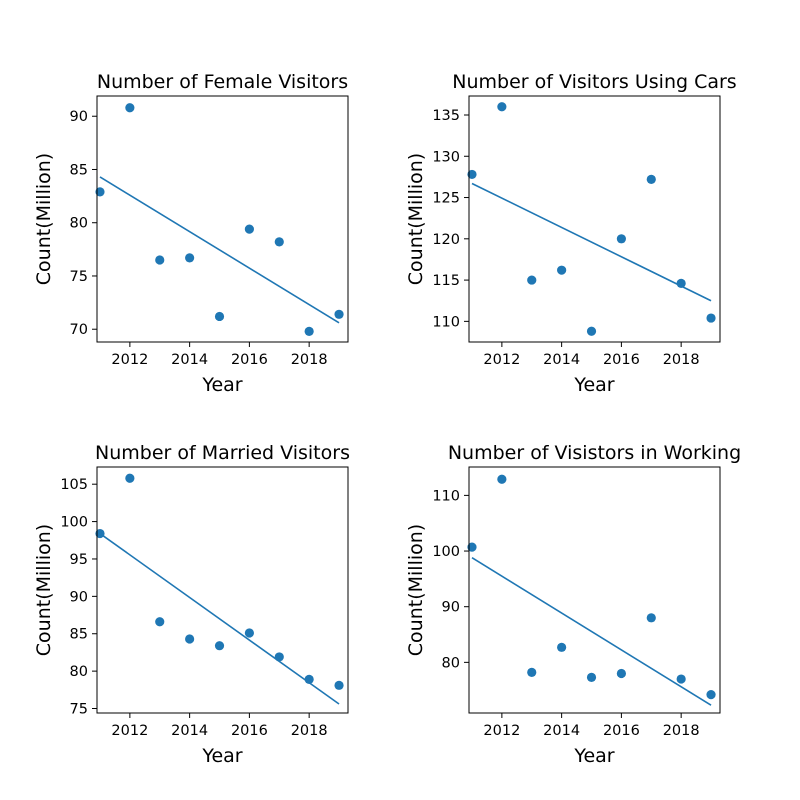 Image resolution: width=800 pixels, height=800 pixels. Describe the element at coordinates (79, 330) in the screenshot. I see `y-tick-label: 70` at that location.